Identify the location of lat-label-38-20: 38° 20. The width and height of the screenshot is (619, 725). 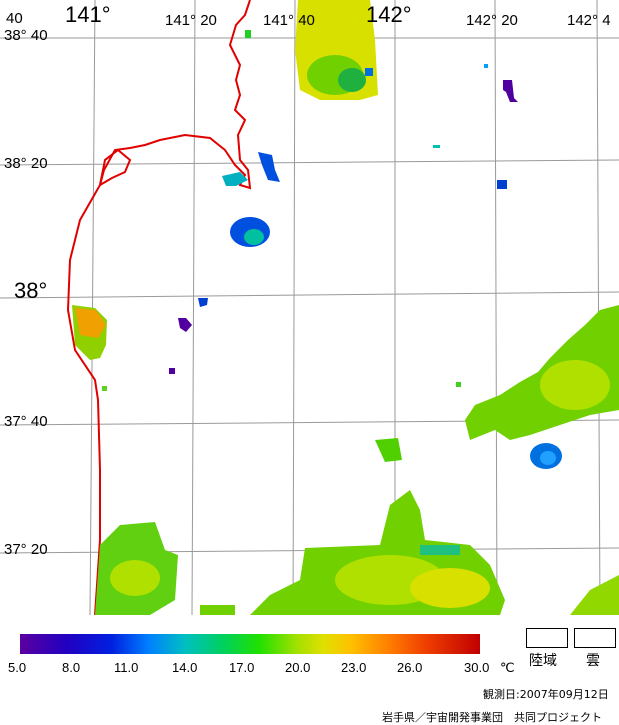
(26, 163).